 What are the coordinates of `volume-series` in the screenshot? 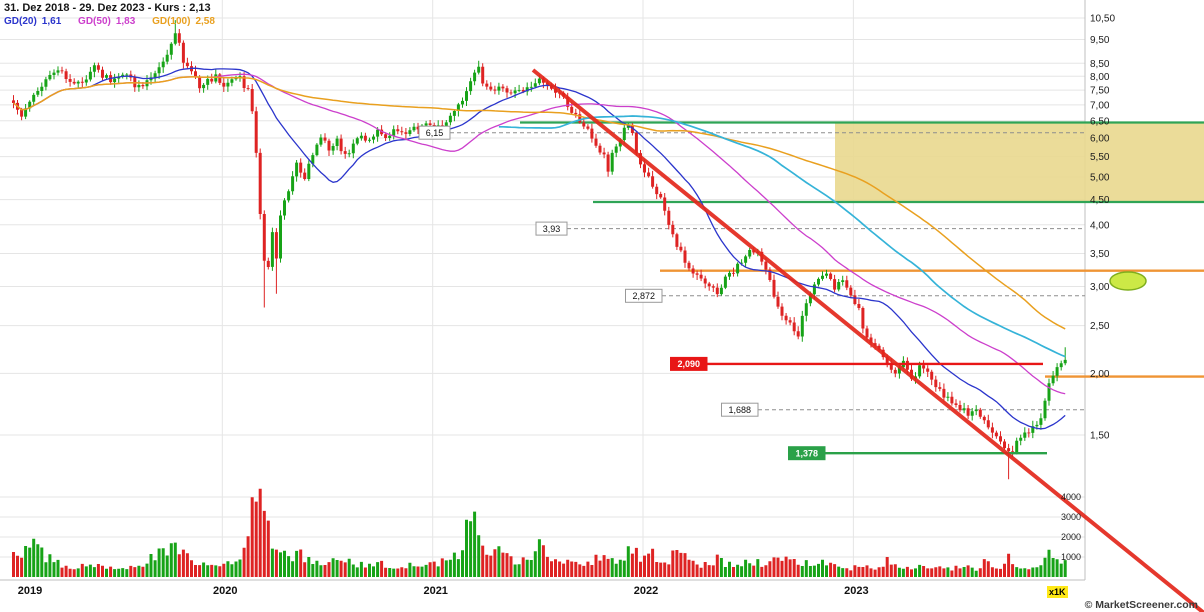 It's located at (539, 532).